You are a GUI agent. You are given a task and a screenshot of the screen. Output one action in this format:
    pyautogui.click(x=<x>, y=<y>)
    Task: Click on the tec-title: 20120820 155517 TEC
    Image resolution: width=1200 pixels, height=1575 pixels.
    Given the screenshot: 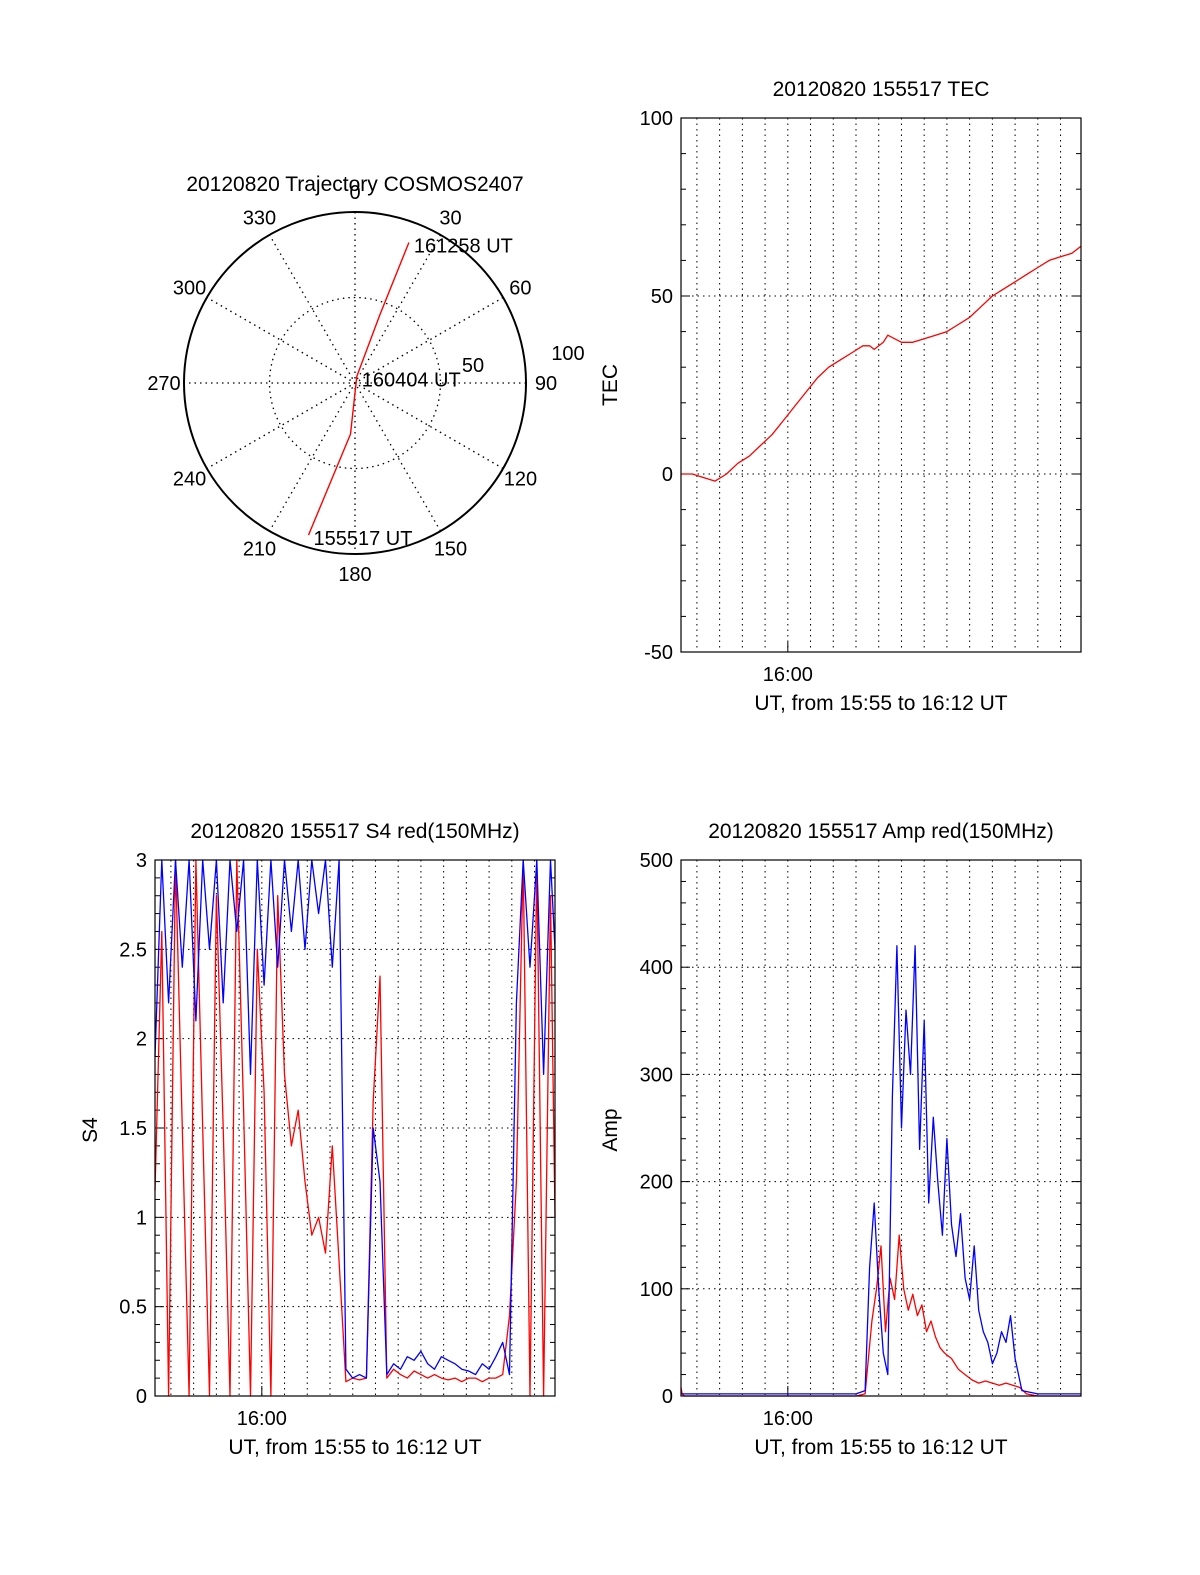 What is the action you would take?
    pyautogui.click(x=881, y=89)
    